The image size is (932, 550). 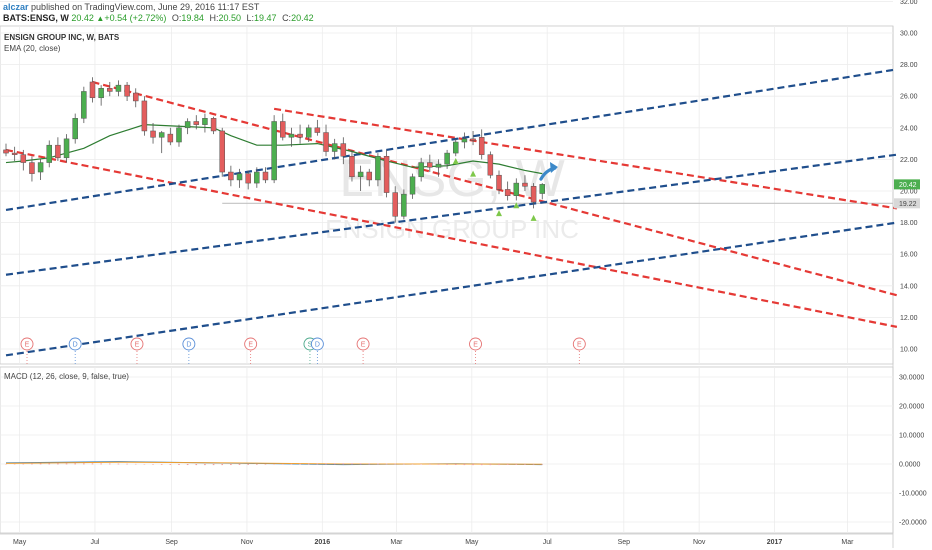 What do you see at coordinates (547, 542) in the screenshot?
I see `x-tick-label: Jul` at bounding box center [547, 542].